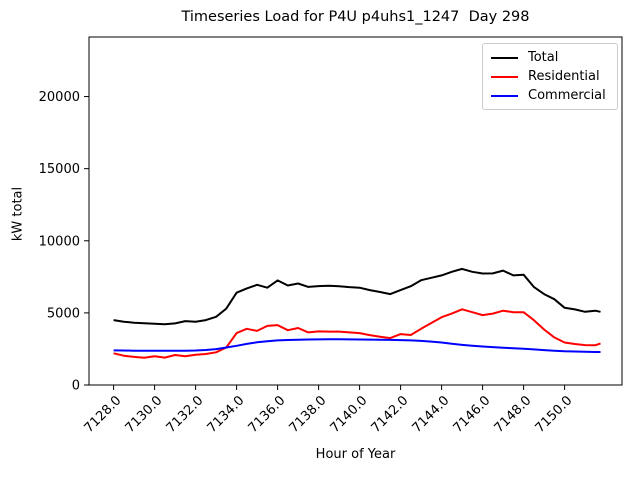  Describe the element at coordinates (59, 97) in the screenshot. I see `y-tick-label: 20000` at that location.